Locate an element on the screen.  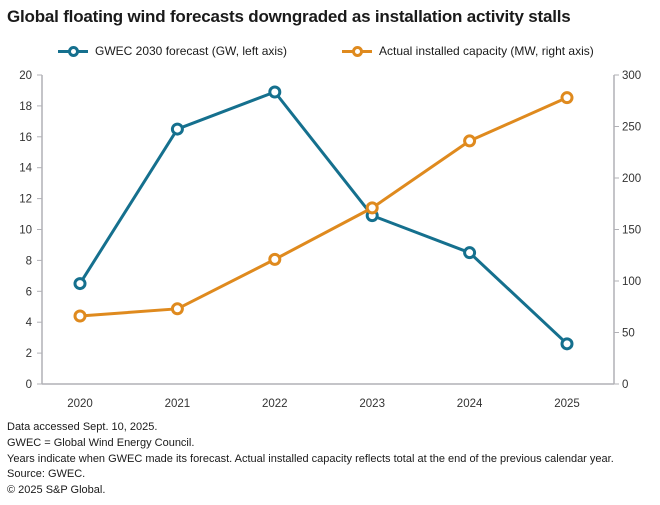
footnote-line: Data accessed Sept. 10, 2025. is located at coordinates (82, 427).